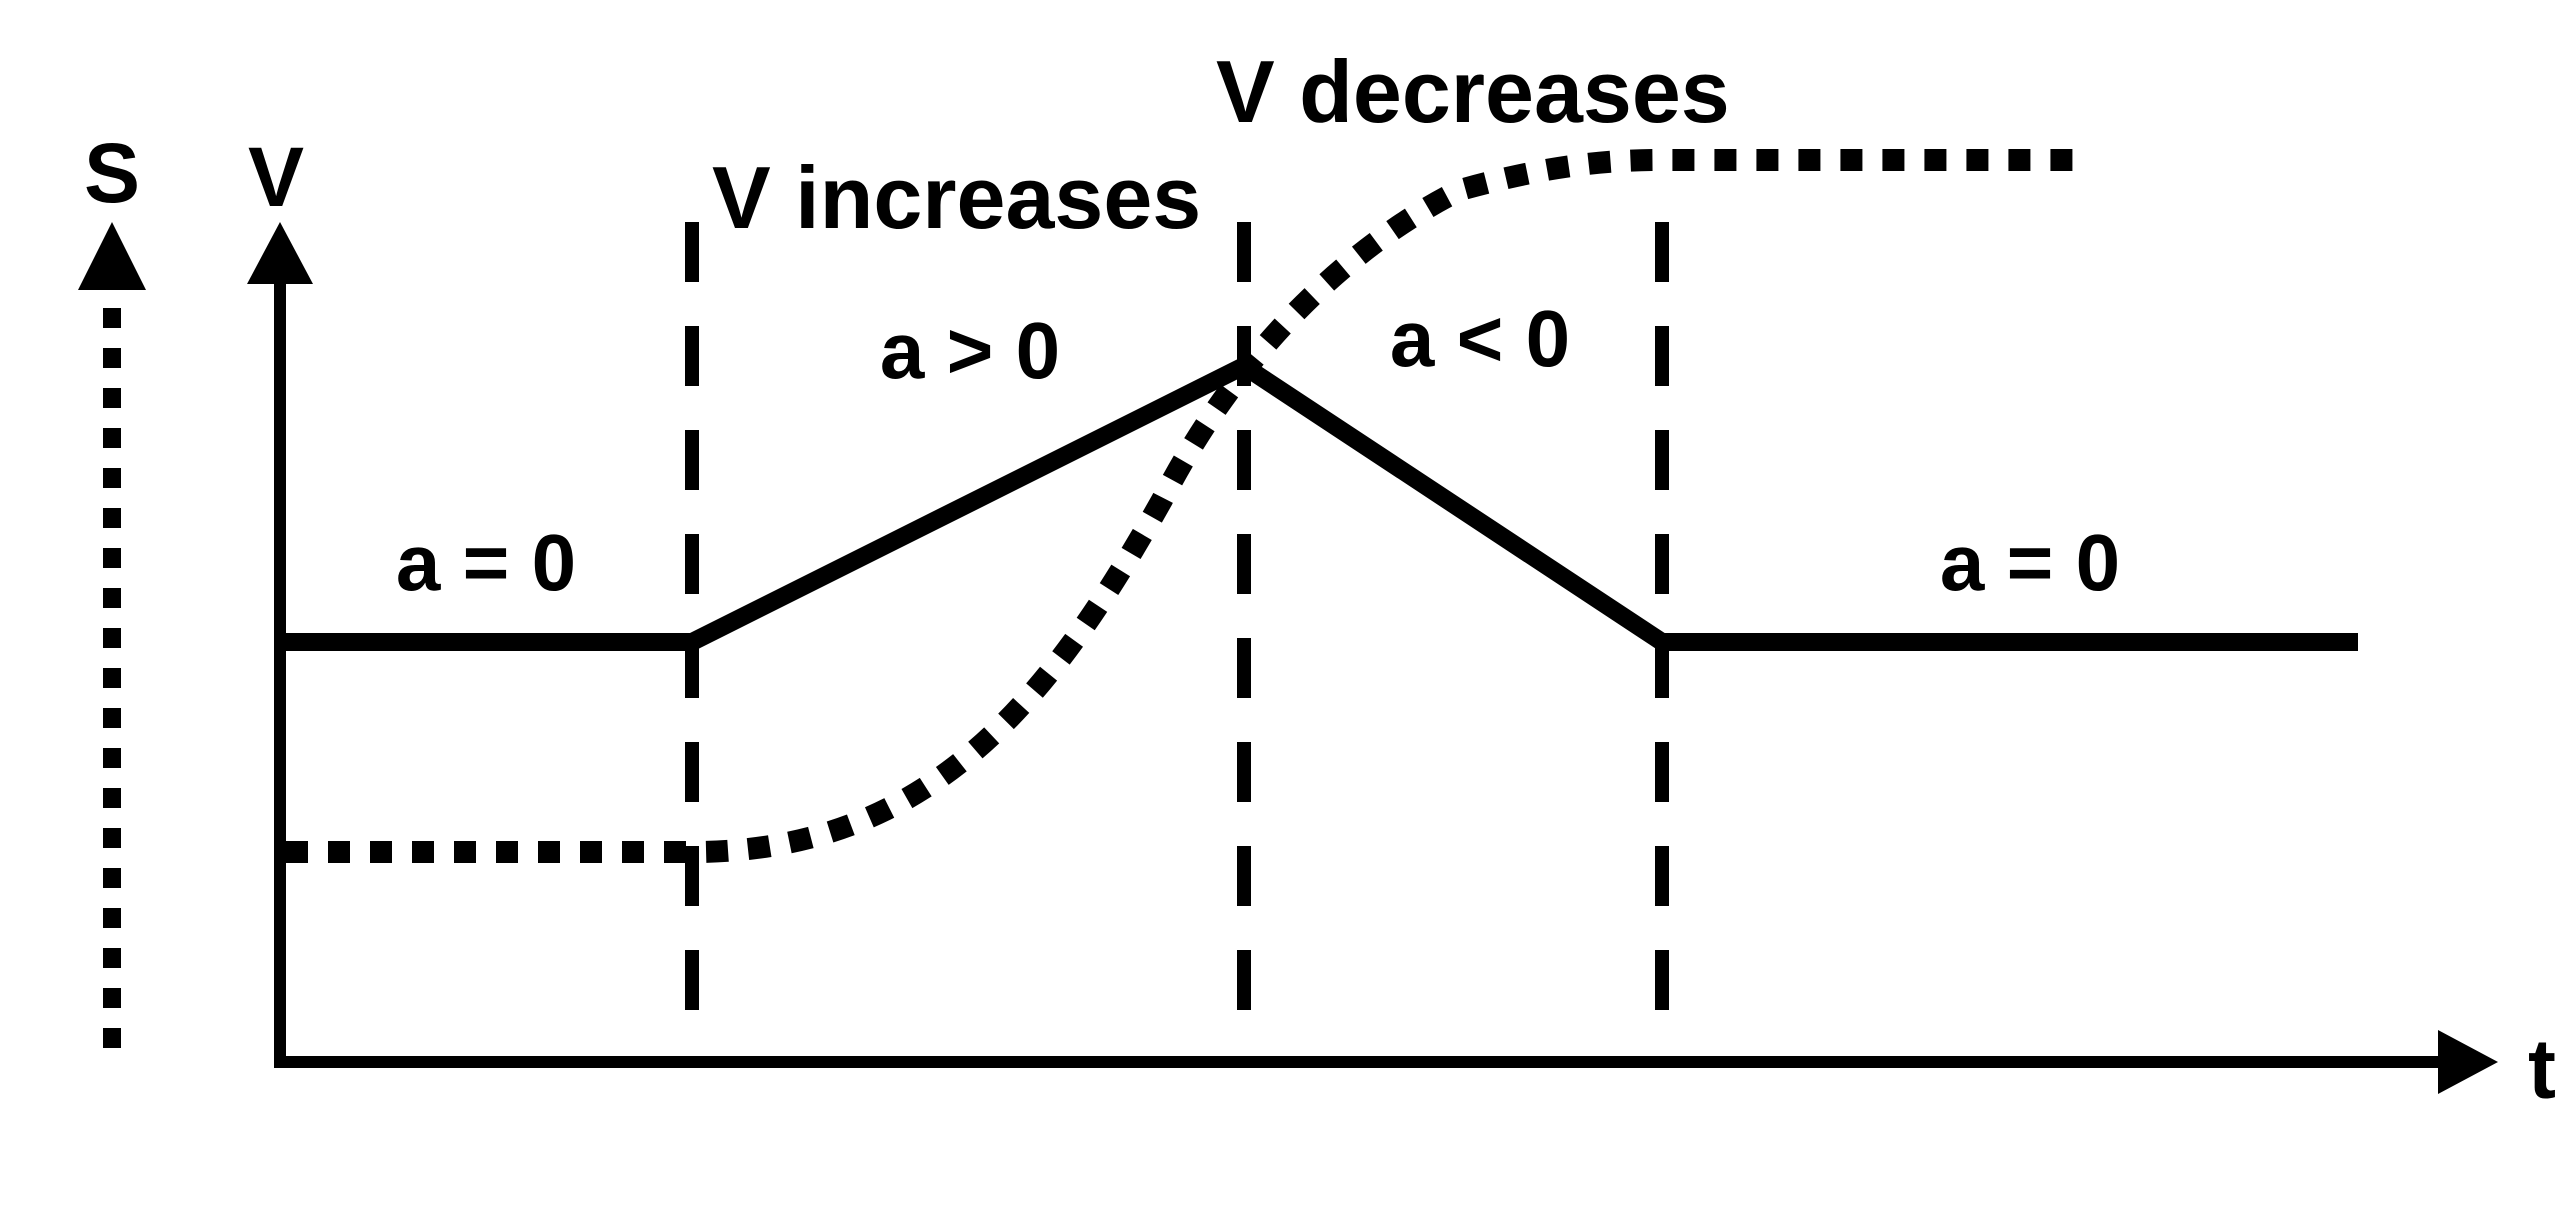  I want to click on v-axis-label: V, so click(276, 177).